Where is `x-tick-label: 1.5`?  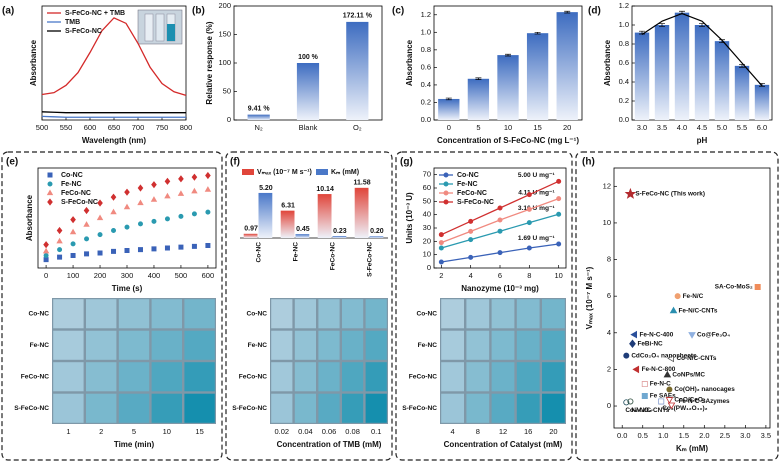
x-tick-label: 1.5 is located at coordinates (684, 435).